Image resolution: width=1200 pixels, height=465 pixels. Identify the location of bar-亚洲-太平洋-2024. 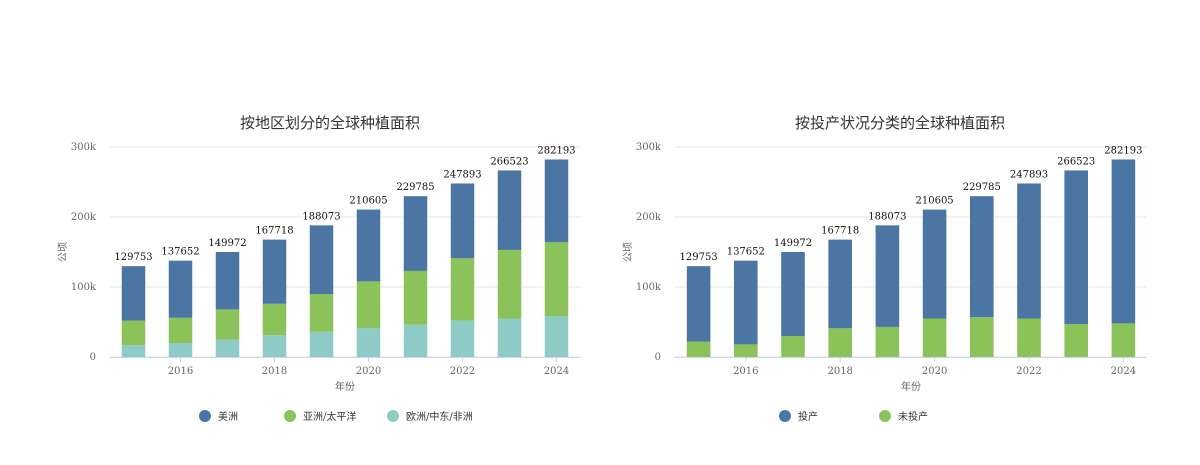
(556, 279).